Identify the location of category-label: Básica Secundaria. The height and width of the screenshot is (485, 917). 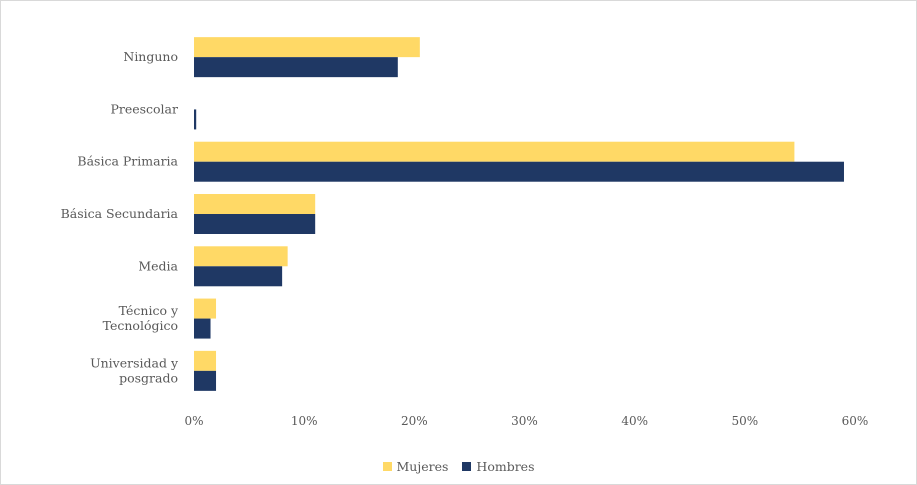
(120, 213).